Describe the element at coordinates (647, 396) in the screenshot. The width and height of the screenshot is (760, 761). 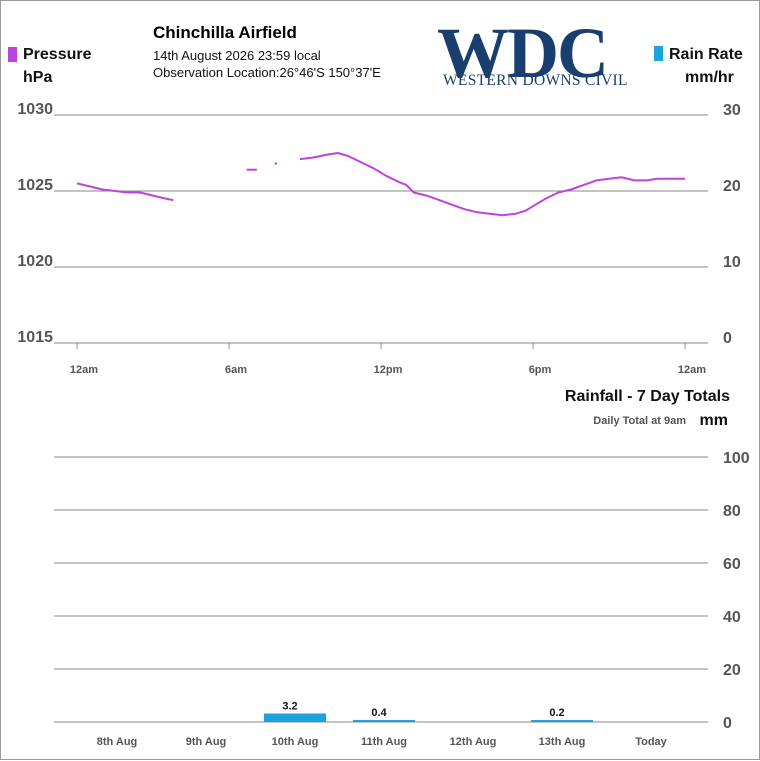
I see `rainfall-chart-title: Rainfall - 7 Day Totals` at that location.